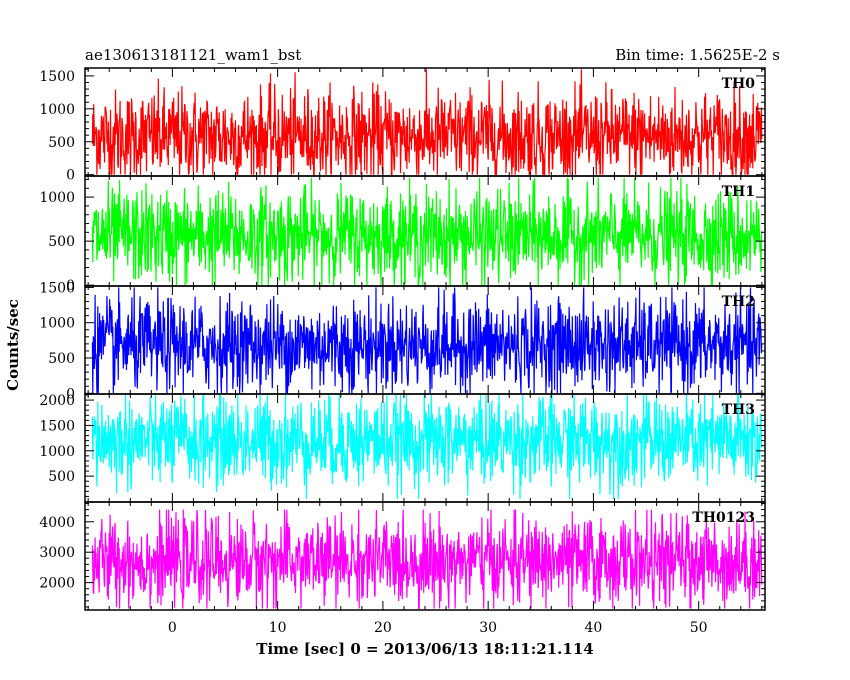 Image resolution: width=850 pixels, height=680 pixels. Describe the element at coordinates (427, 122) in the screenshot. I see `series-line-th0` at that location.